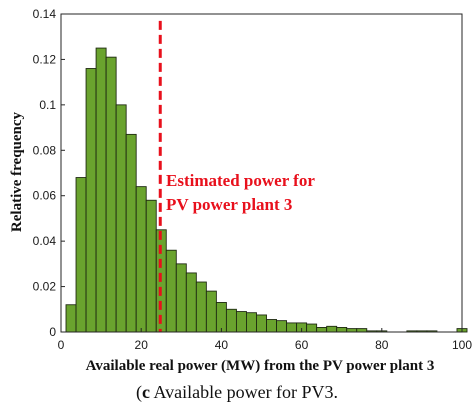 This screenshot has height=419, width=474. Describe the element at coordinates (222, 345) in the screenshot. I see `x-tick-label: 40` at that location.